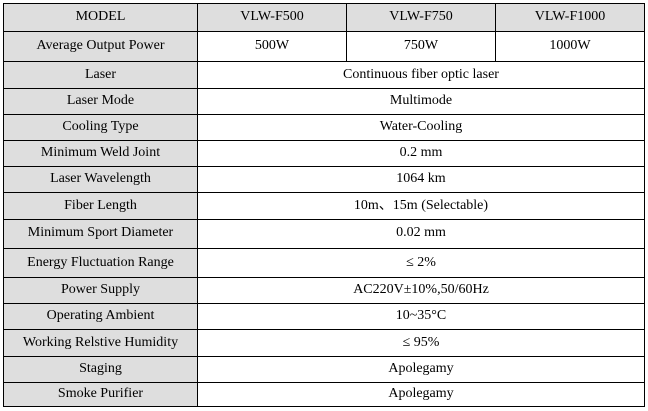 Image resolution: width=648 pixels, height=411 pixels. Describe the element at coordinates (421, 101) in the screenshot. I see `row-value: Multimode` at that location.